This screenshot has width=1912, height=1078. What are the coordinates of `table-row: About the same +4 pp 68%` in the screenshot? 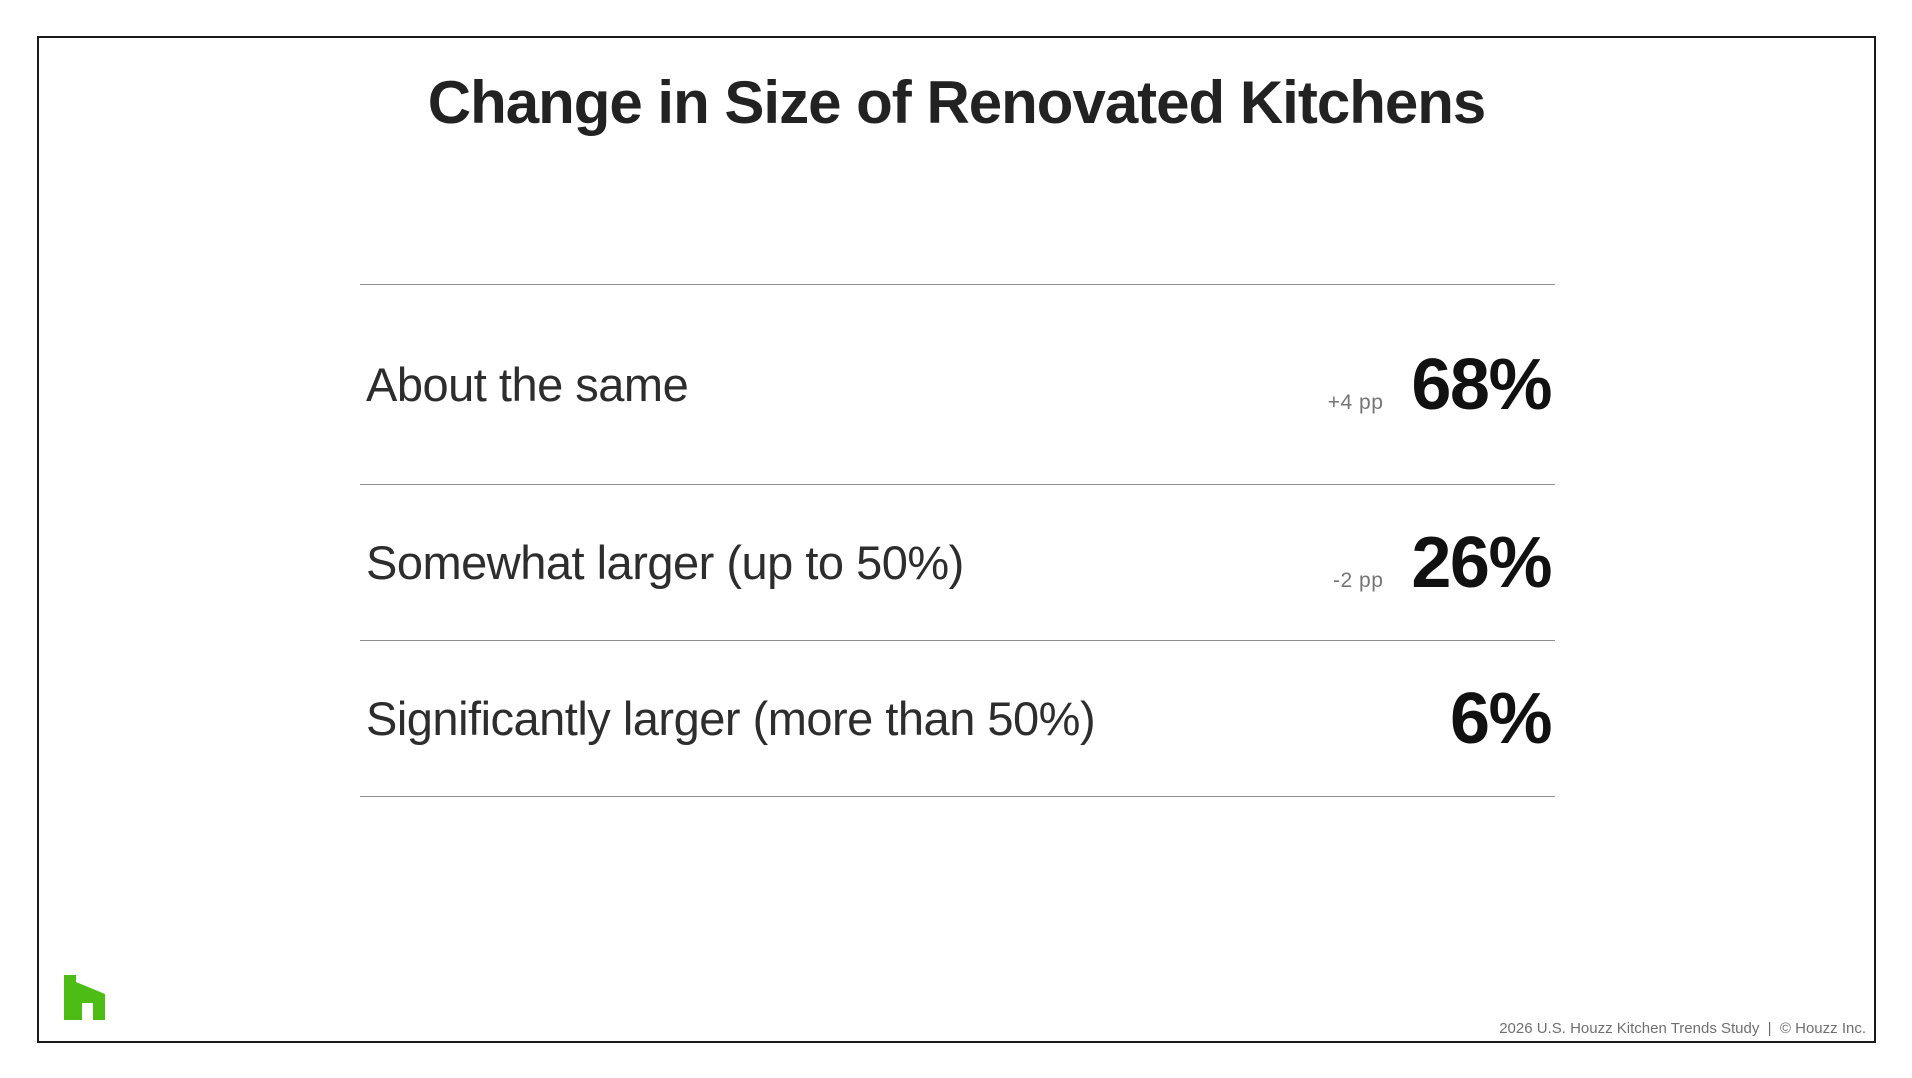 It's located at (957, 385).